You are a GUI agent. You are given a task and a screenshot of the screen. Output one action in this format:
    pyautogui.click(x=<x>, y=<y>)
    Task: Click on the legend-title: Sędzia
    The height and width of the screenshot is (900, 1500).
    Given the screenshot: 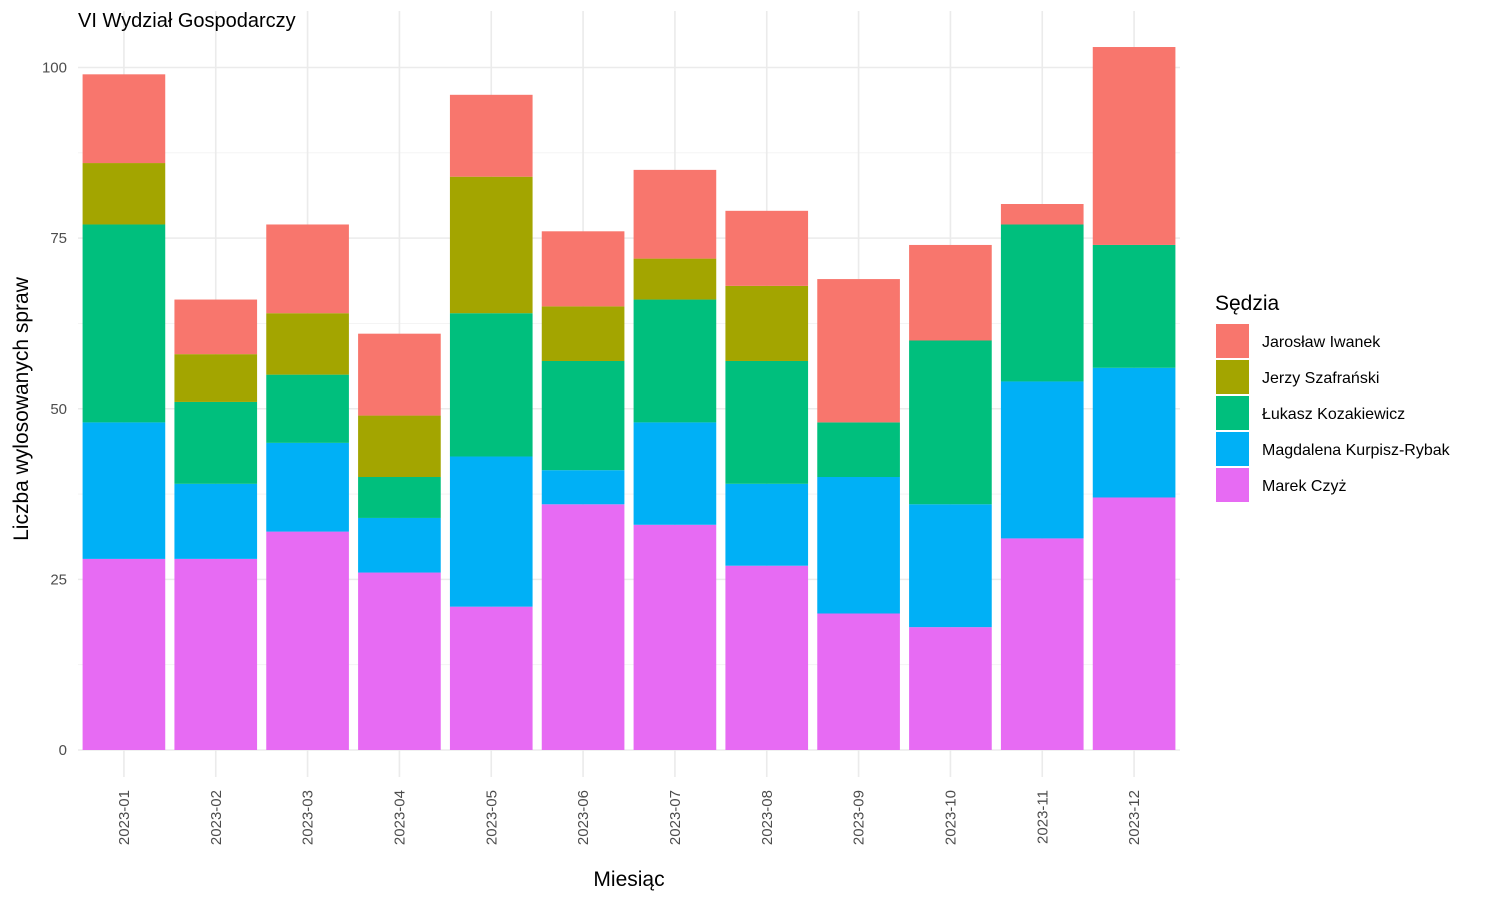 What is the action you would take?
    pyautogui.click(x=1247, y=303)
    